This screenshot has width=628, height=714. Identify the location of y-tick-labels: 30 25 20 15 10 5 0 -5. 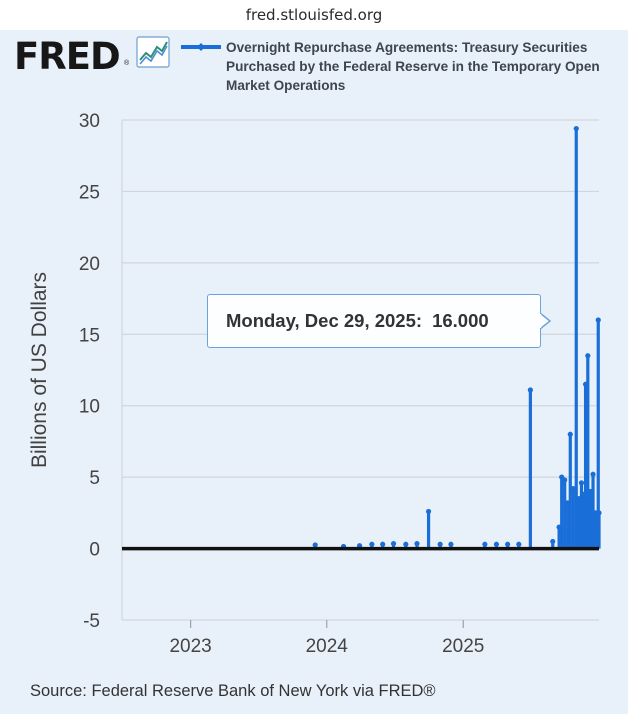
(89, 371).